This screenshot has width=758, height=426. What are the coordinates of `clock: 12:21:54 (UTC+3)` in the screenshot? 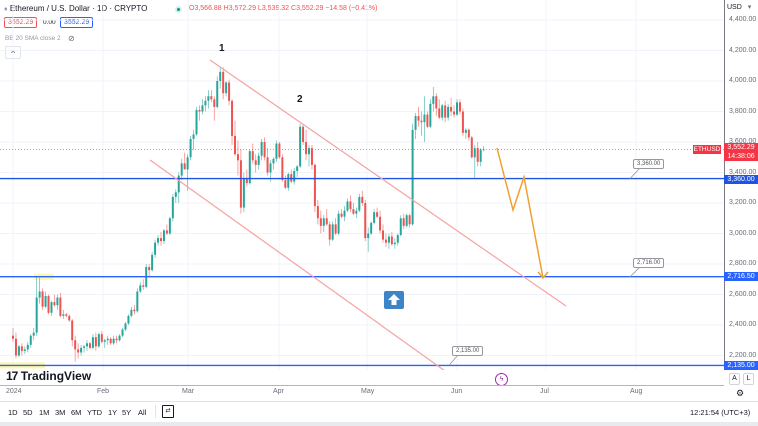 It's located at (720, 412).